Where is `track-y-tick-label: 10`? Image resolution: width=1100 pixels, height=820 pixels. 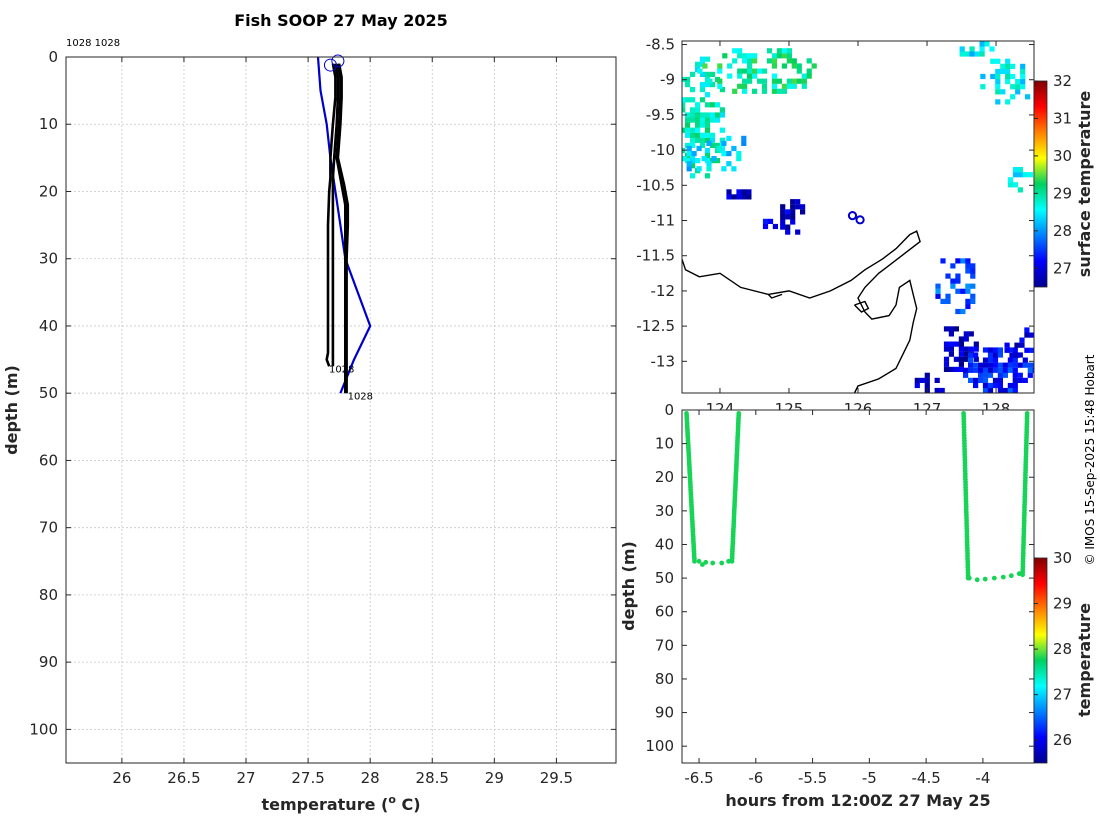 track-y-tick-label: 10 is located at coordinates (664, 444).